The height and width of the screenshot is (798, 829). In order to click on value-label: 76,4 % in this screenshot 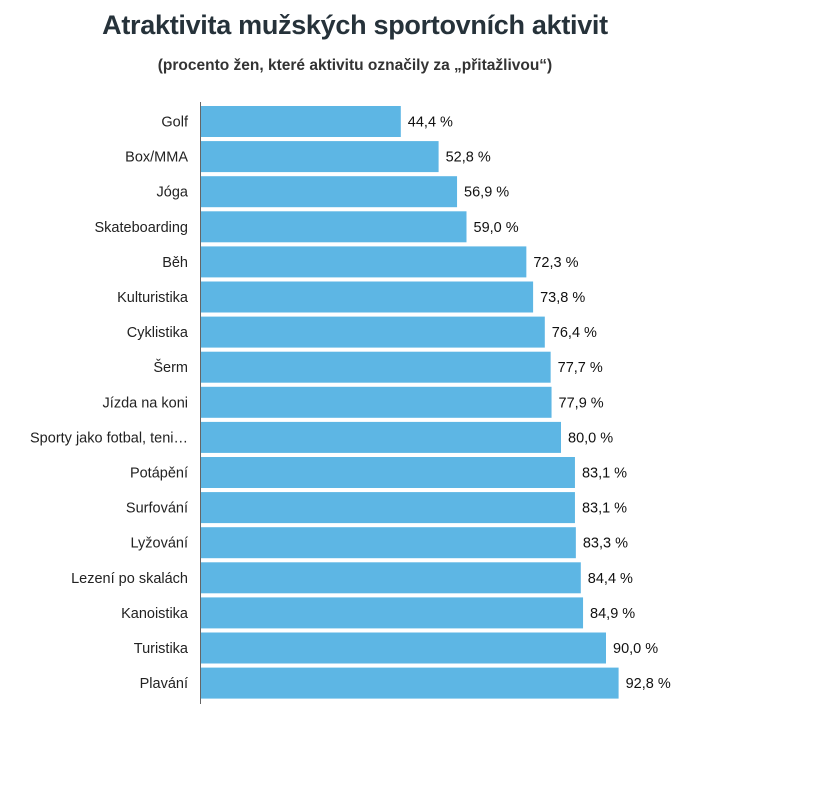, I will do `click(574, 333)`.